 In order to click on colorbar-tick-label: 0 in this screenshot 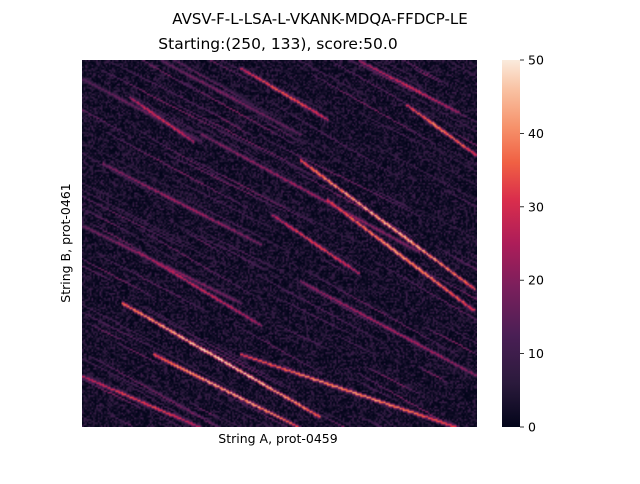, I will do `click(532, 427)`.